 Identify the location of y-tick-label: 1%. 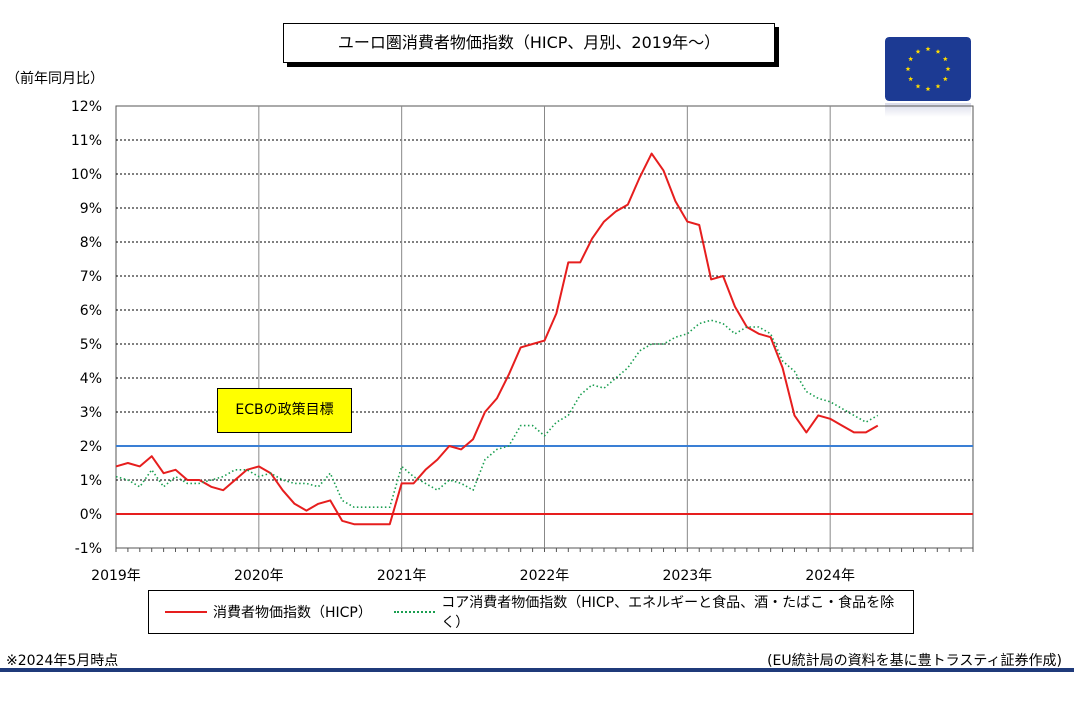
(91, 481).